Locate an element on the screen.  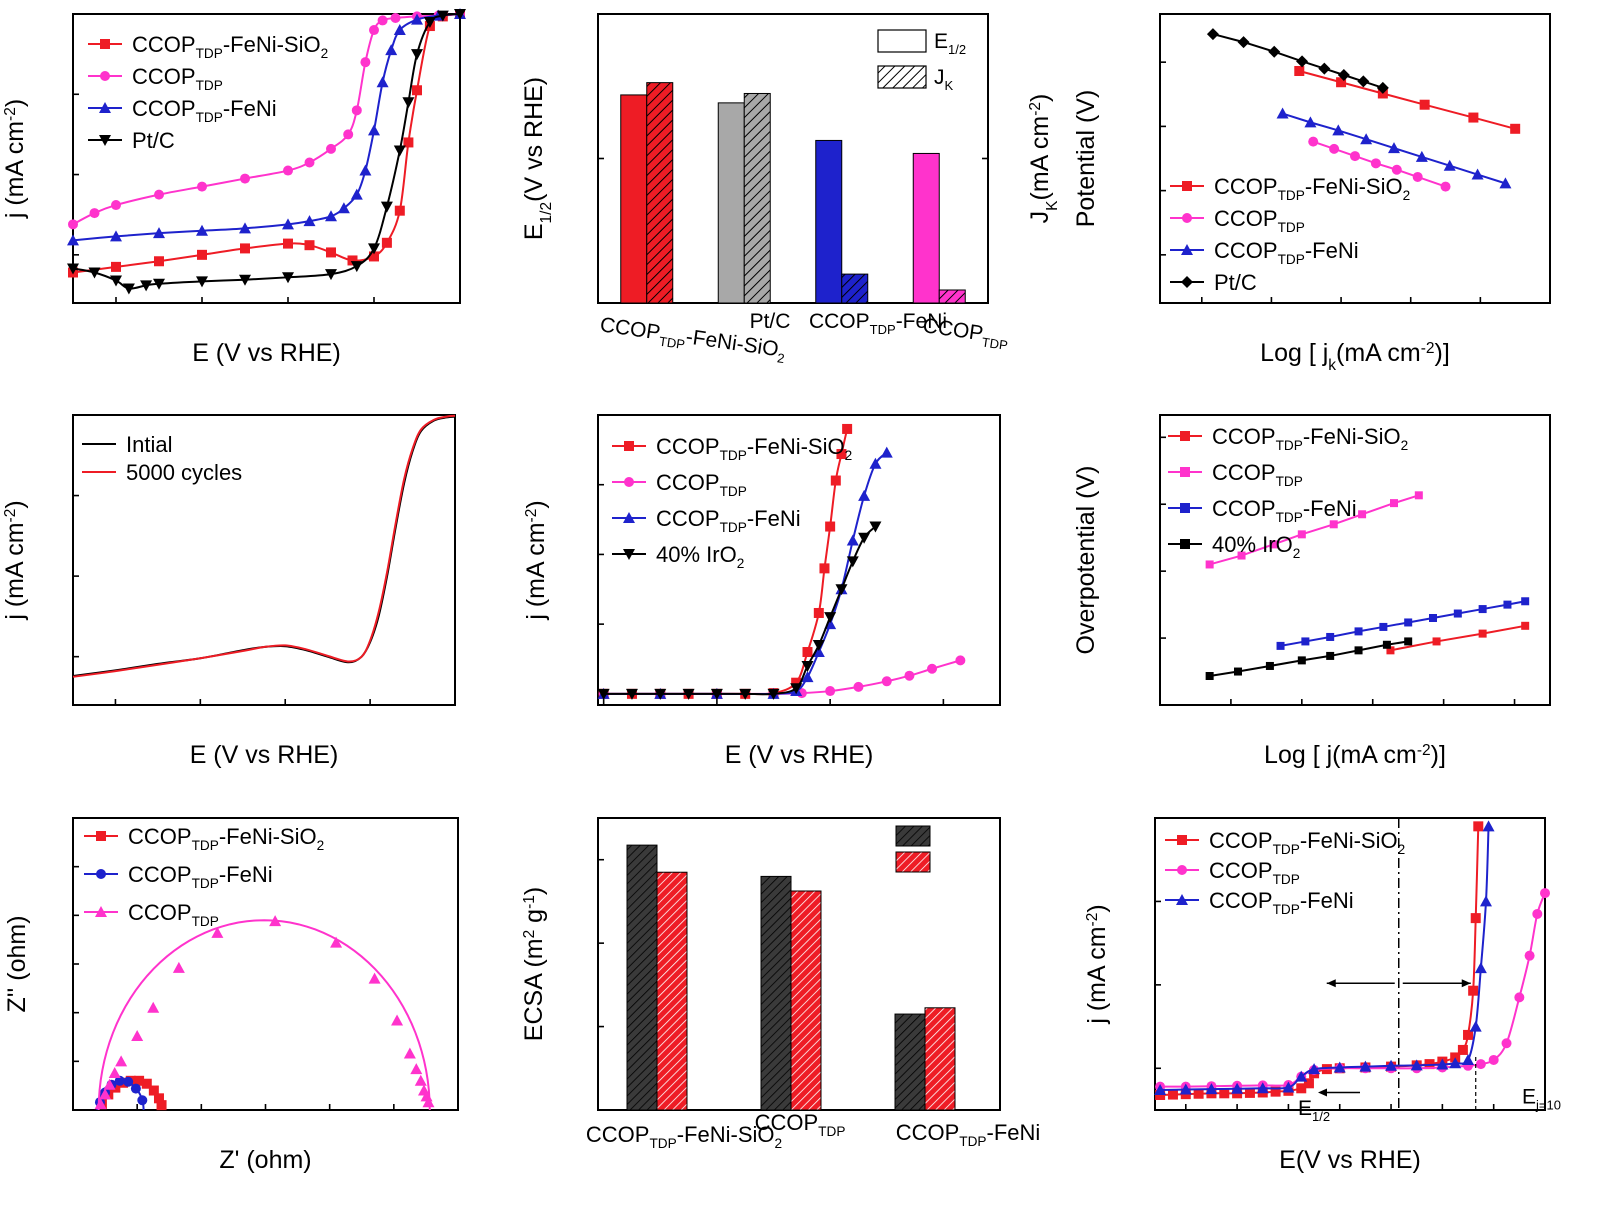
plot-frame-d is located at coordinates (264, 560).